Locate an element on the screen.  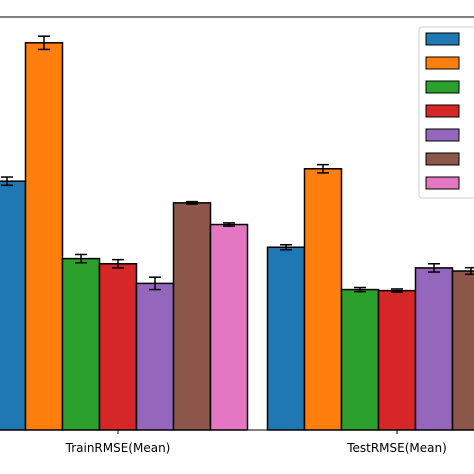
x-tick-labels: TrainRMSE(Mean) TestRMSE(Mean) is located at coordinates (256, 442).